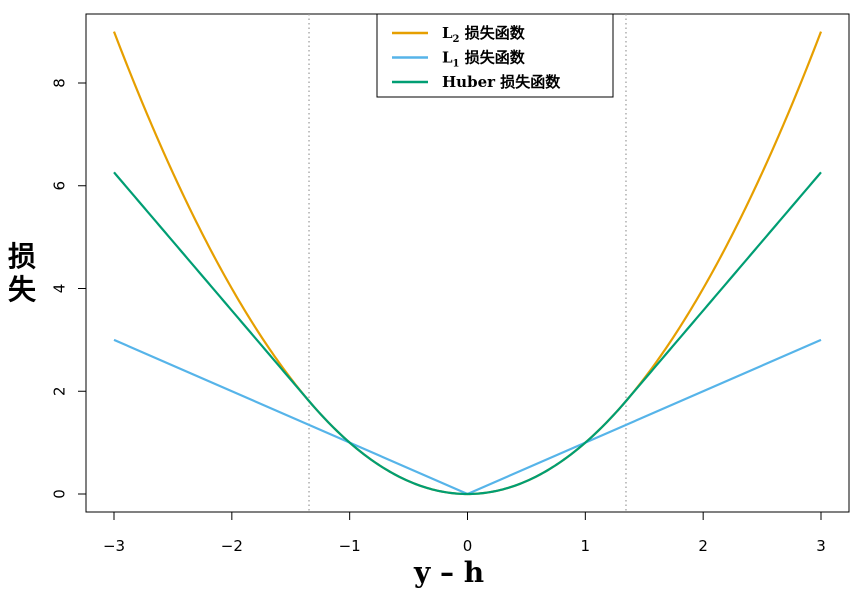 Image resolution: width=857 pixels, height=596 pixels. What do you see at coordinates (703, 546) in the screenshot?
I see `x-tick-label: 2` at bounding box center [703, 546].